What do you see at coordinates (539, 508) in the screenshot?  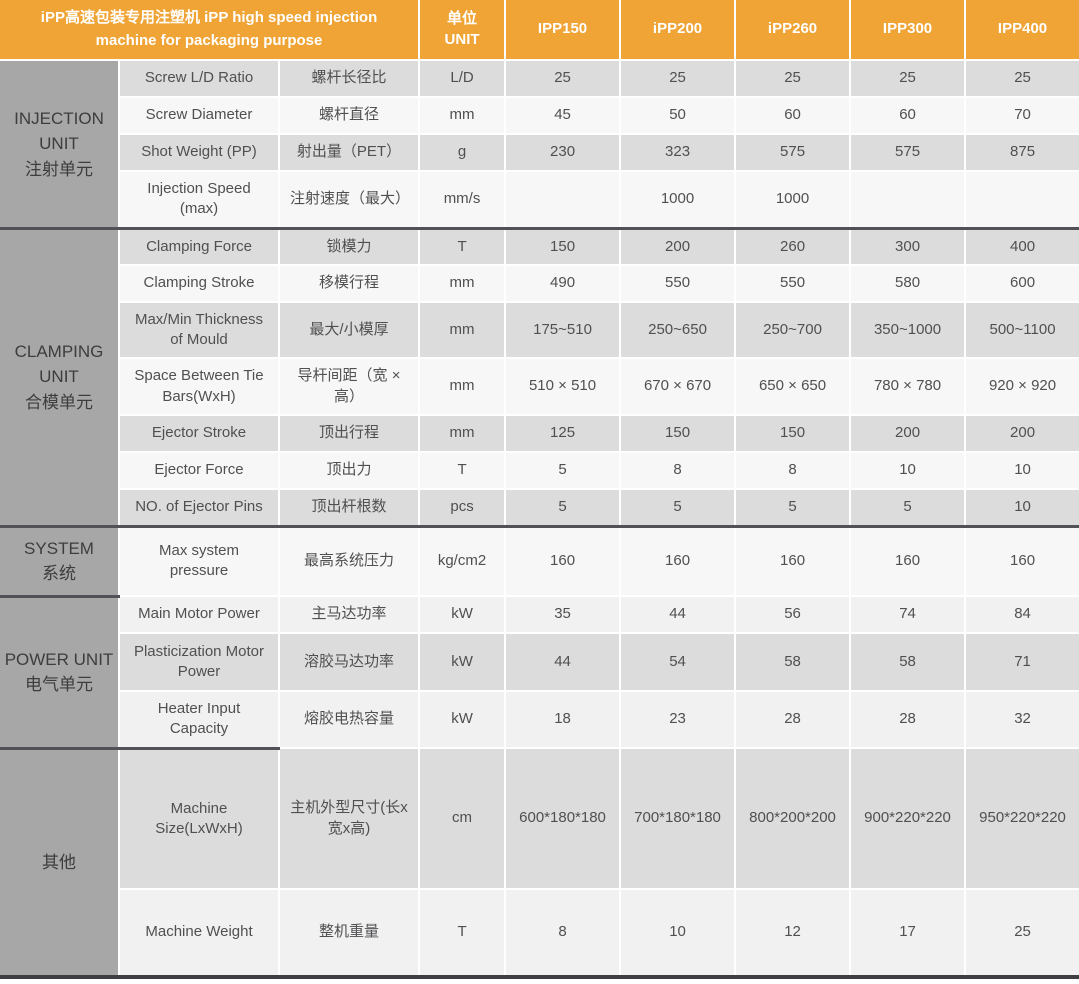 I see `table-row: NO. of Ejector Pins 顶出杆根数 pcs 5 5 5 5 10` at bounding box center [539, 508].